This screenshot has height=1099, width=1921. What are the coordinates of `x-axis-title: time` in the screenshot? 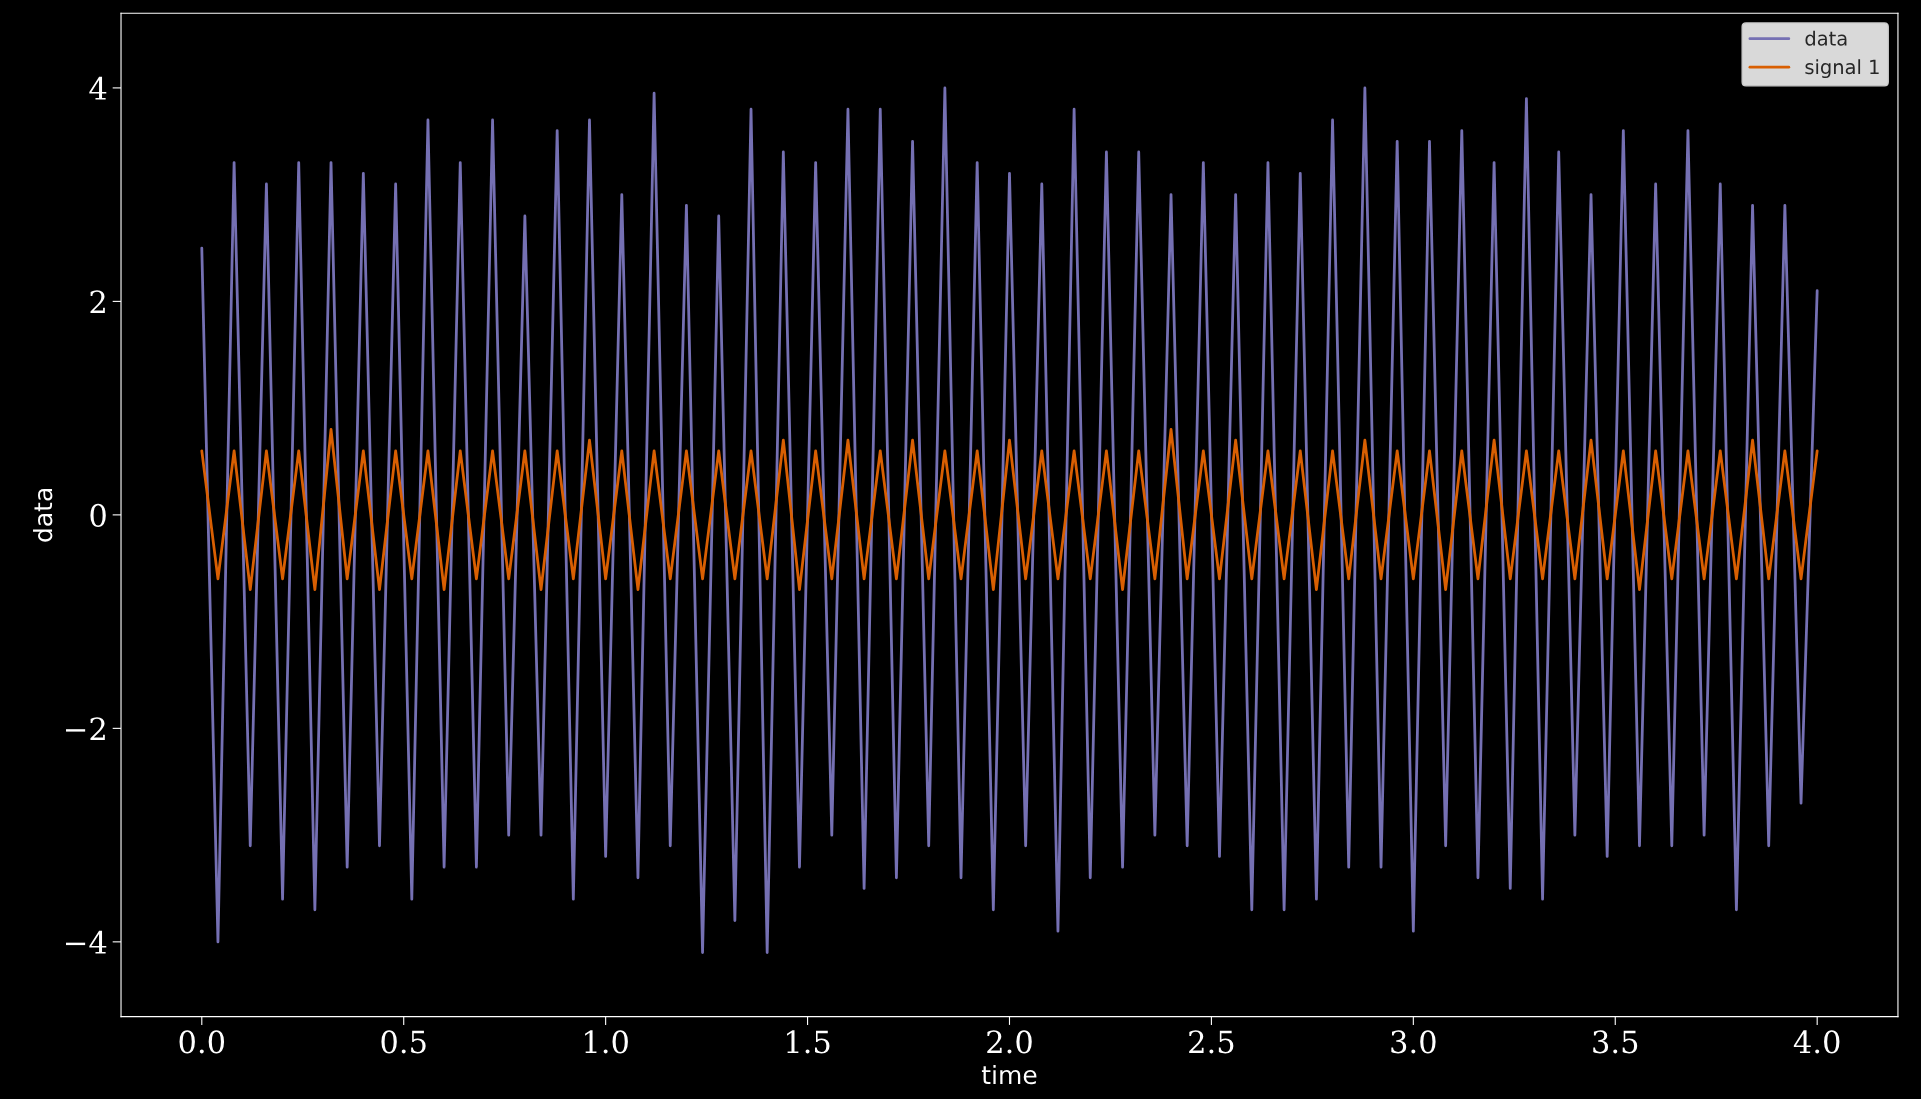 It's located at (1009, 1074).